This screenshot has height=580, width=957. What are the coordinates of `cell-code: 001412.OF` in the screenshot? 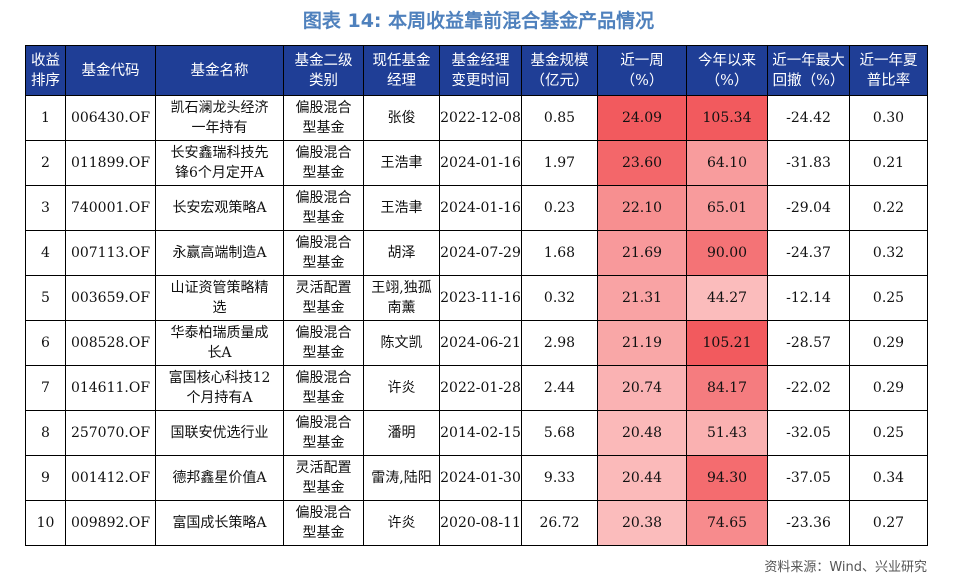 It's located at (110, 478).